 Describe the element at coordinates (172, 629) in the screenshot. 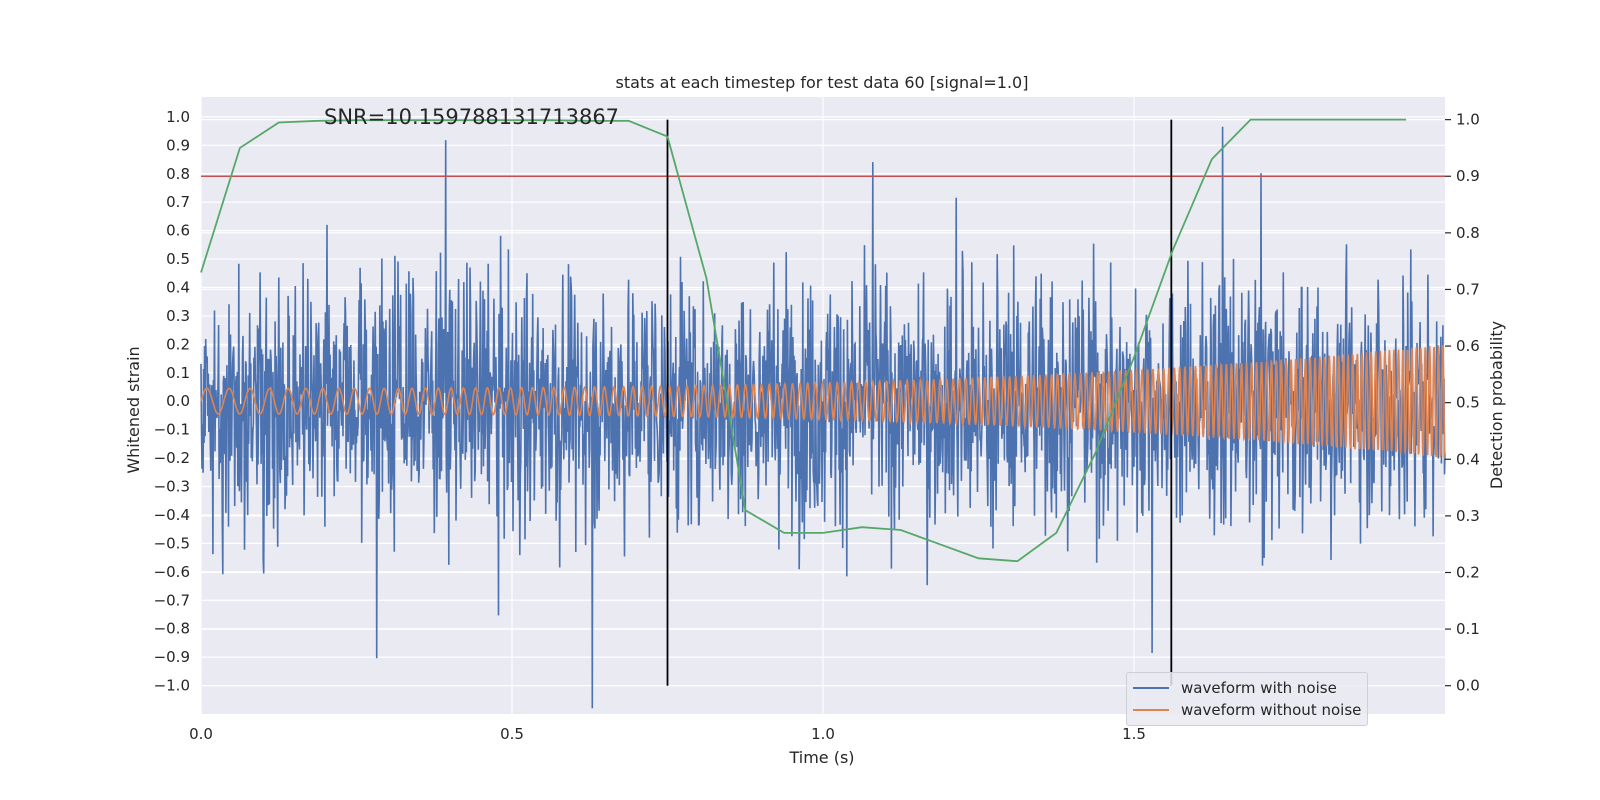

I see `y-tick-label: −0.8` at that location.